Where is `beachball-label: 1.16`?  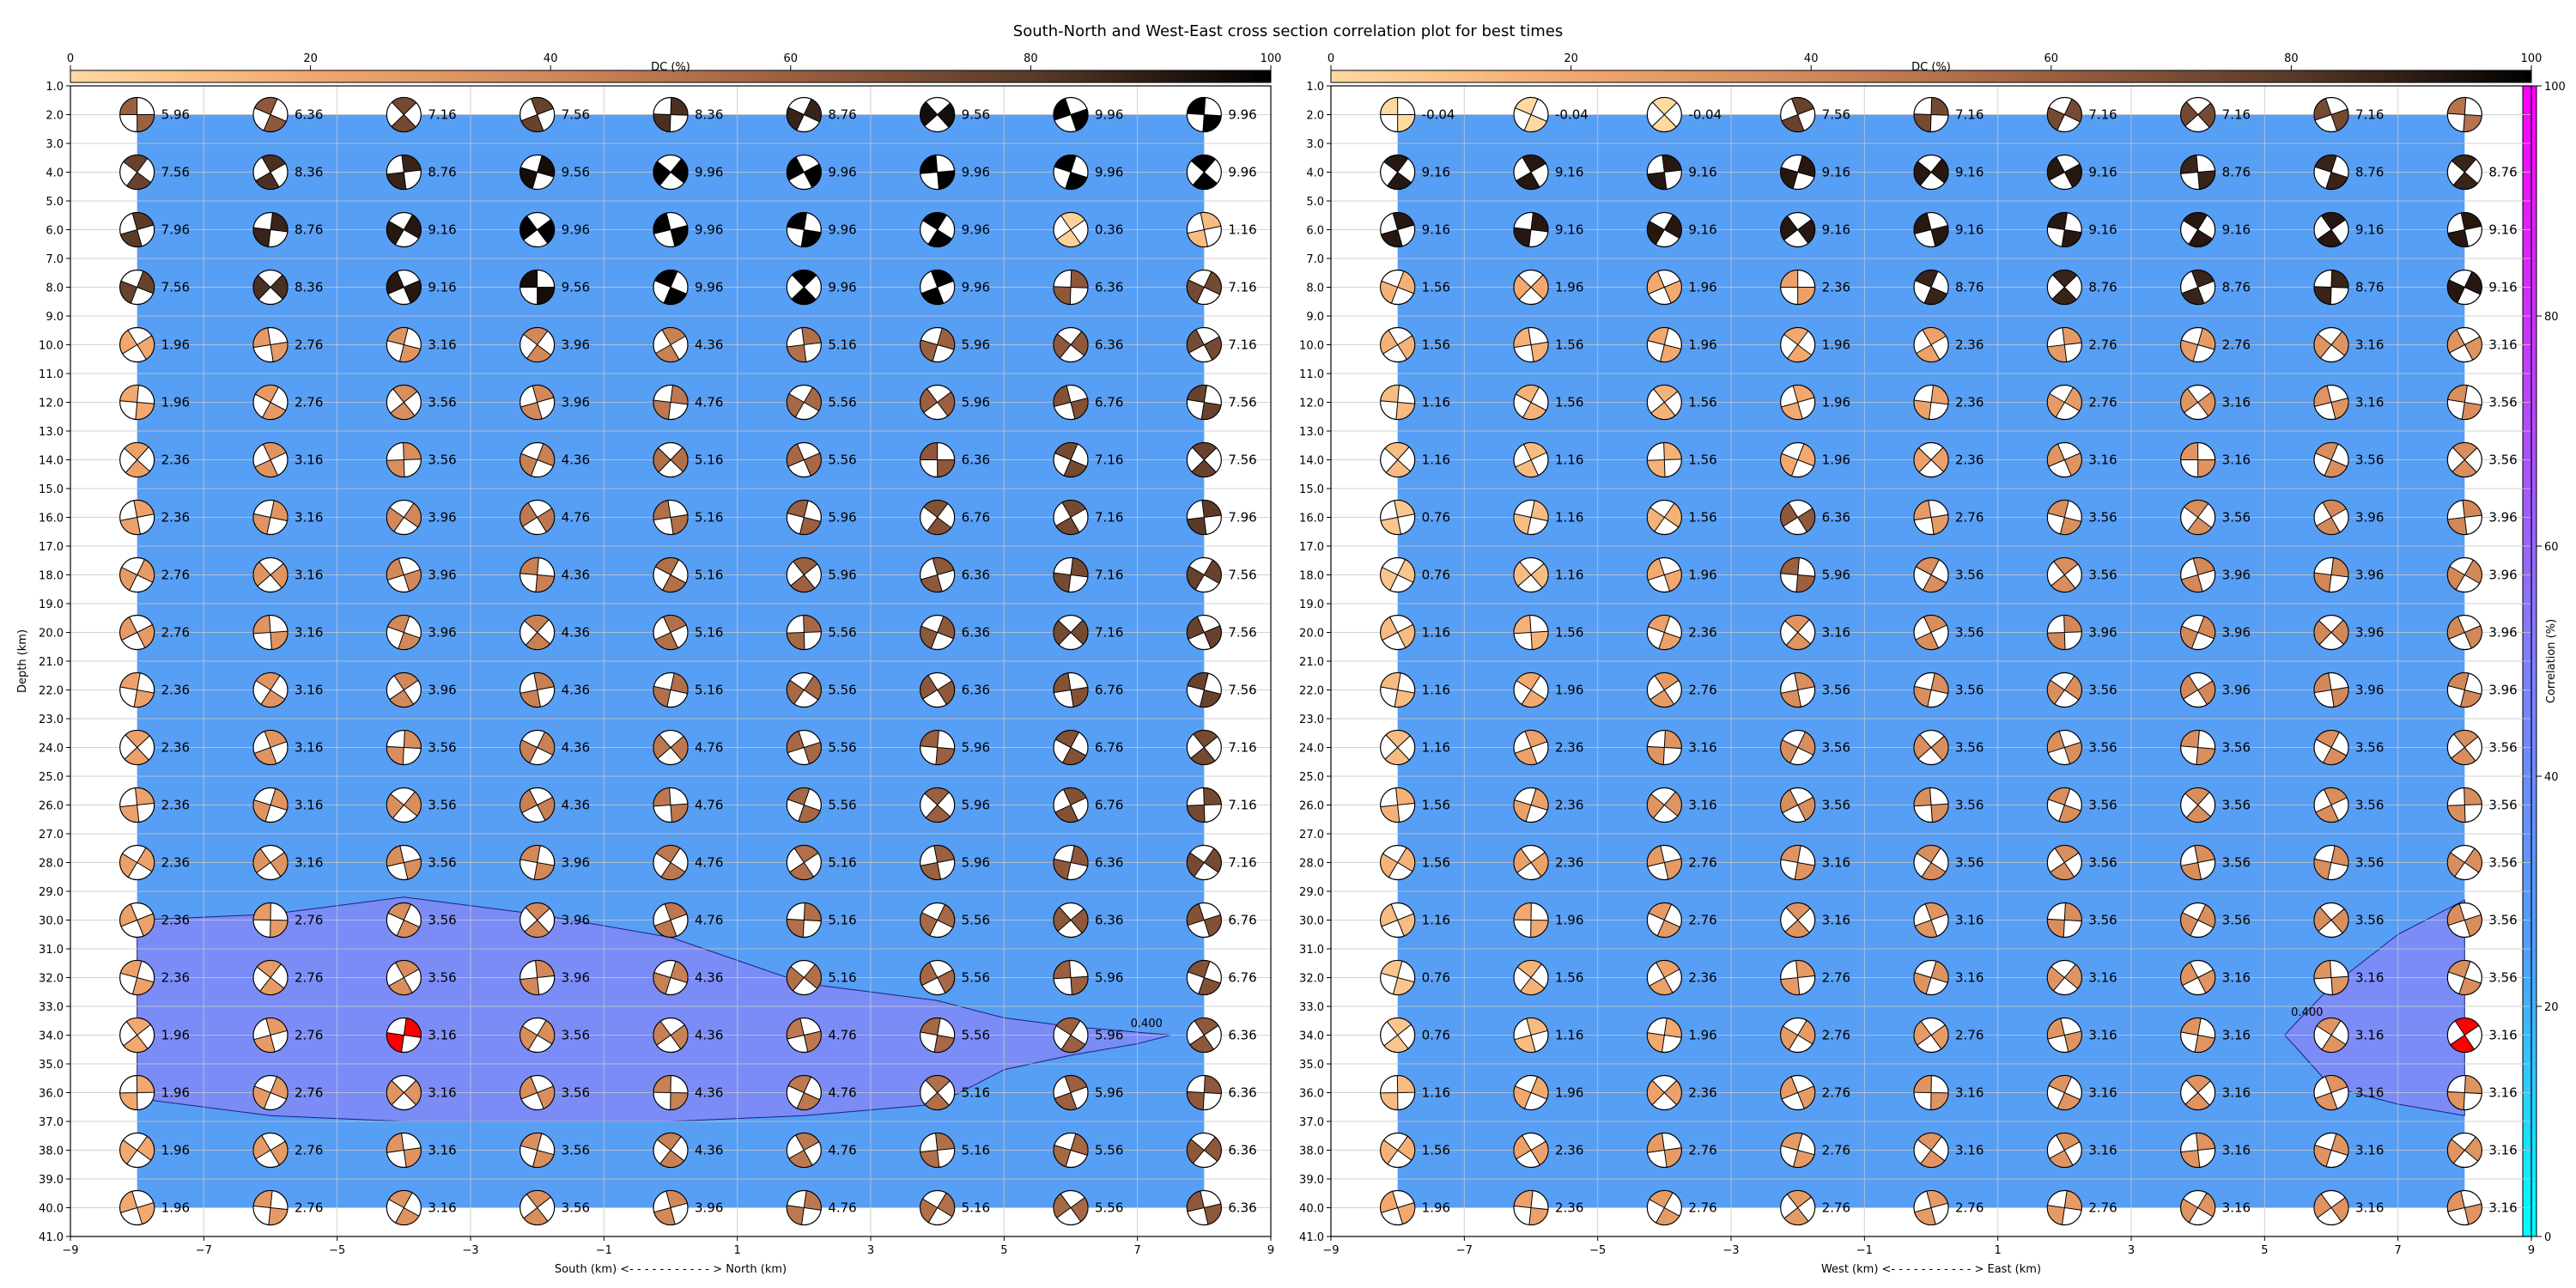
beachball-label: 1.16 is located at coordinates (1436, 921).